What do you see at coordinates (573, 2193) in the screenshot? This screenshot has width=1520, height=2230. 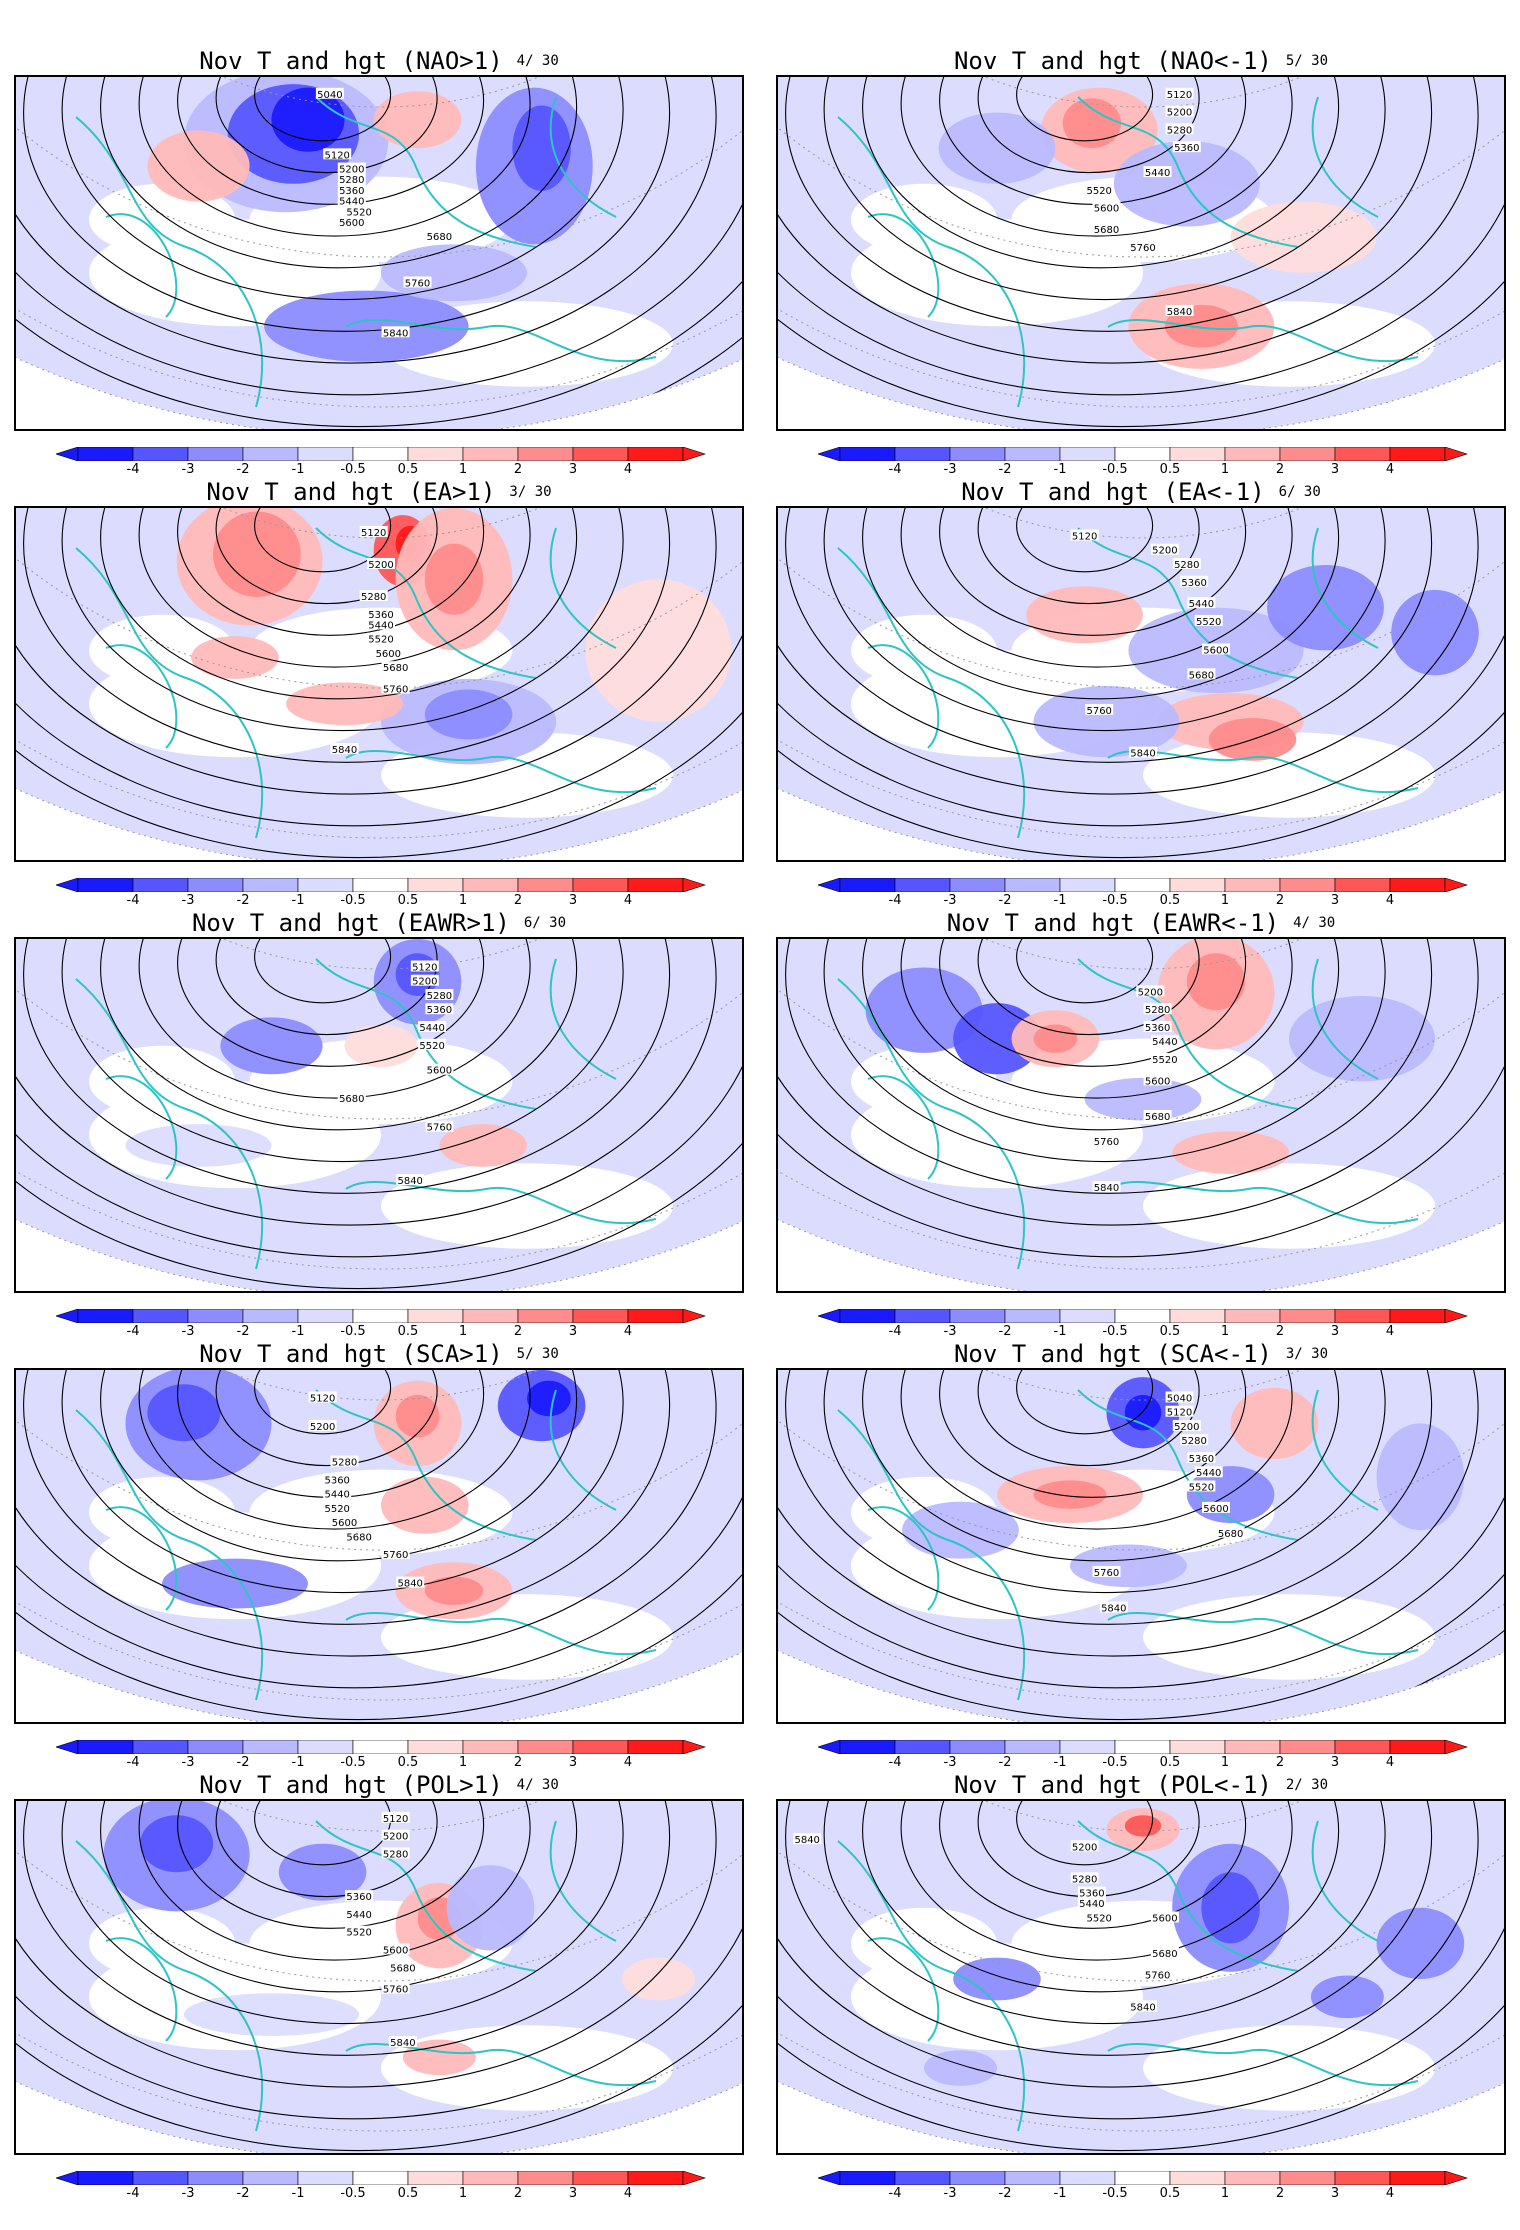 I see `colorbar-tick-label: 3` at bounding box center [573, 2193].